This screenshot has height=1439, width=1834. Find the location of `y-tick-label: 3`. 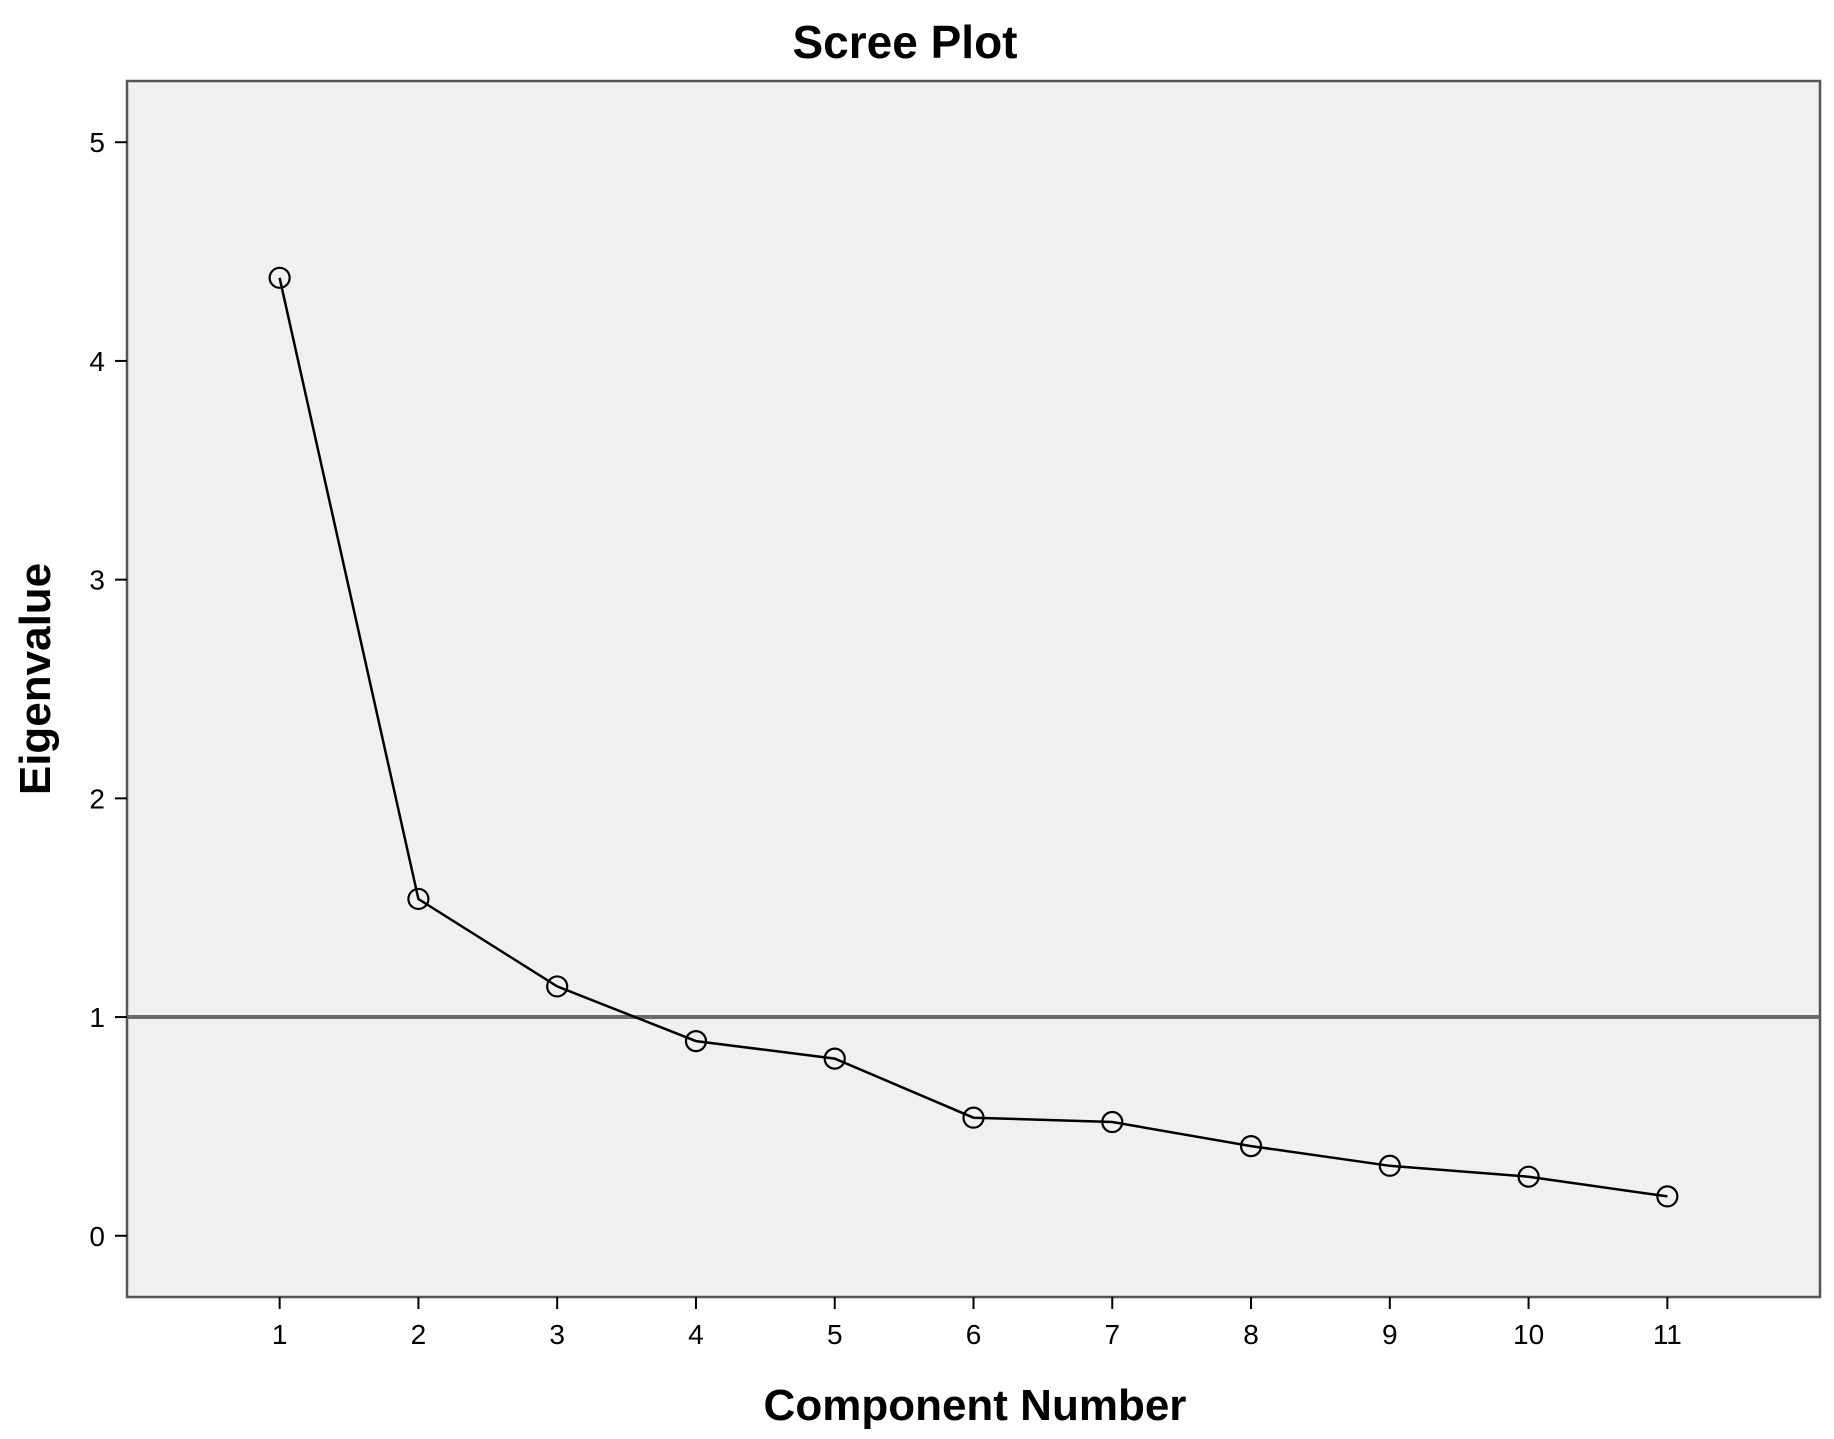

y-tick-label: 3 is located at coordinates (97, 580).